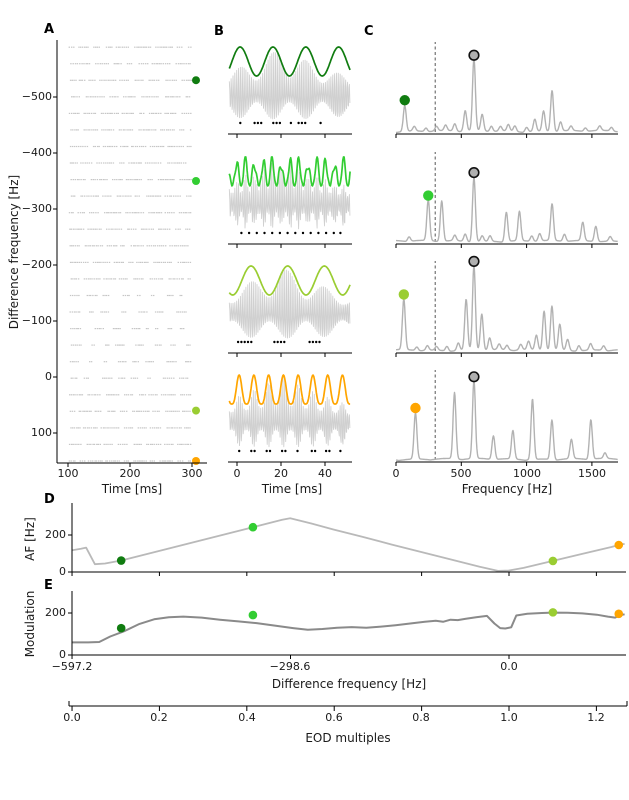 The height and width of the screenshot is (800, 629). I want to click on panel-d-axes, so click(347, 539).